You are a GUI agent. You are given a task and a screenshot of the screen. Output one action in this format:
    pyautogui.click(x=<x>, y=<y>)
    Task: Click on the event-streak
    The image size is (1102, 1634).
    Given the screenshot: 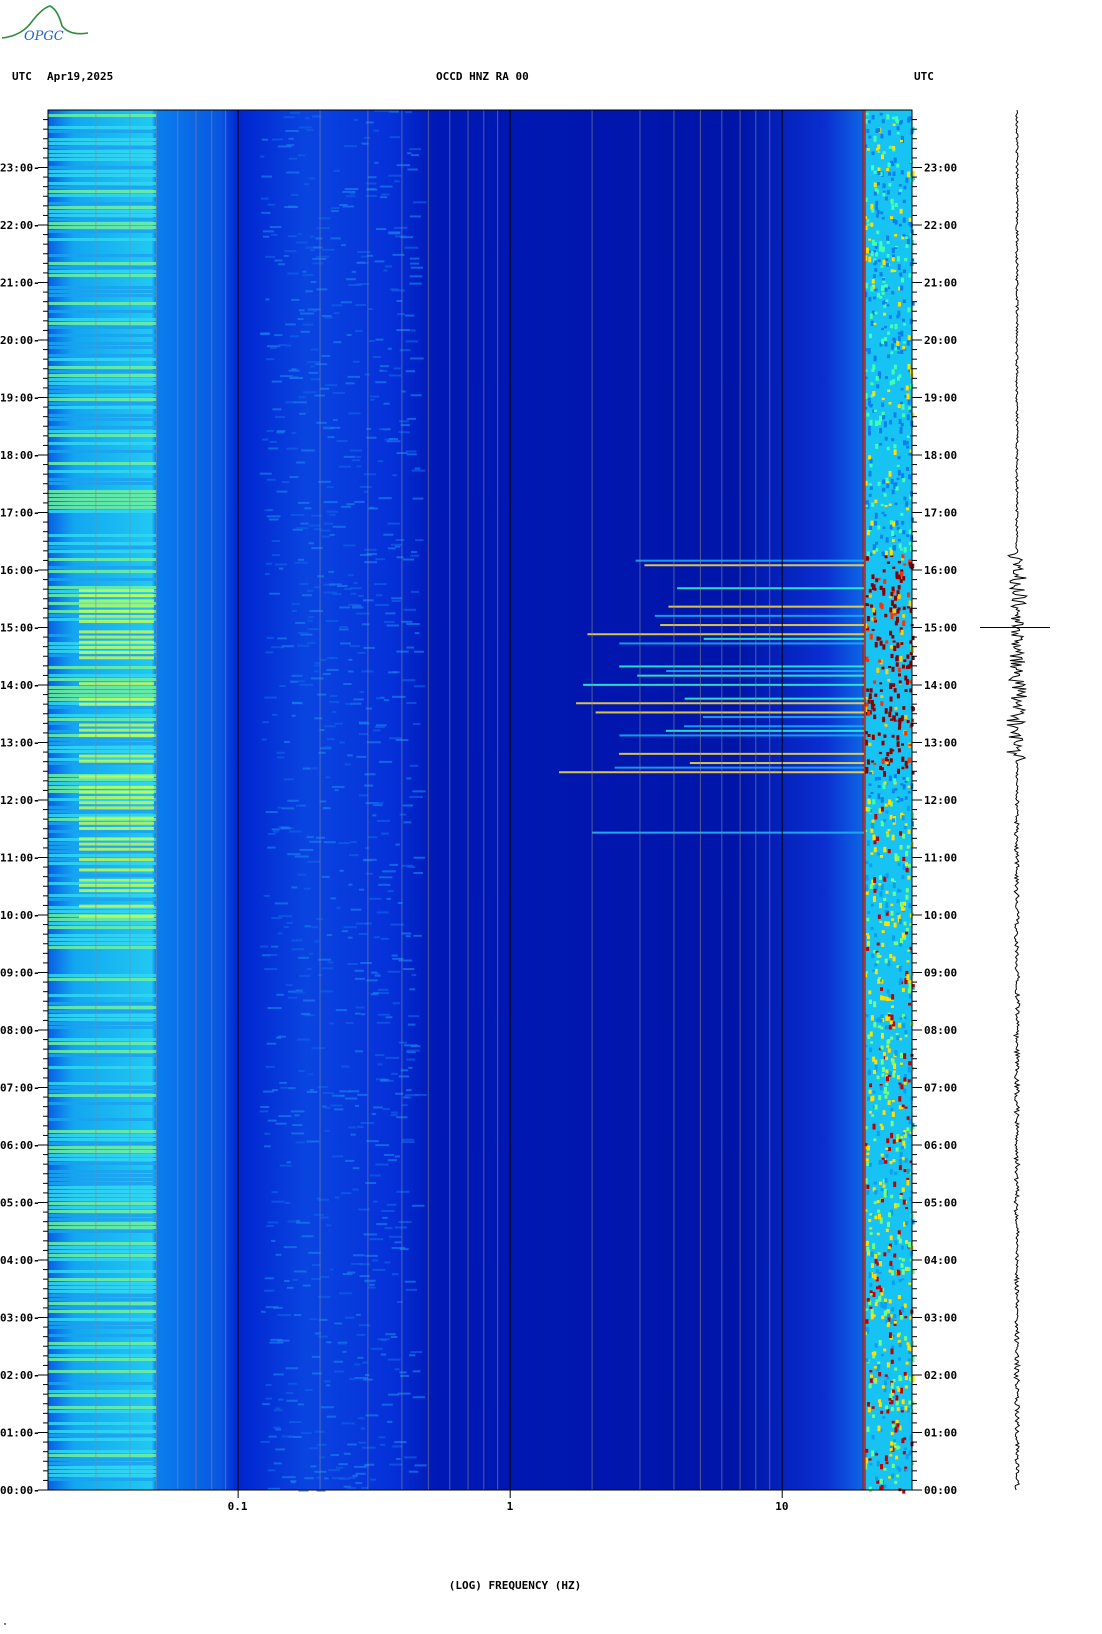 What is the action you would take?
    pyautogui.click(x=720, y=703)
    